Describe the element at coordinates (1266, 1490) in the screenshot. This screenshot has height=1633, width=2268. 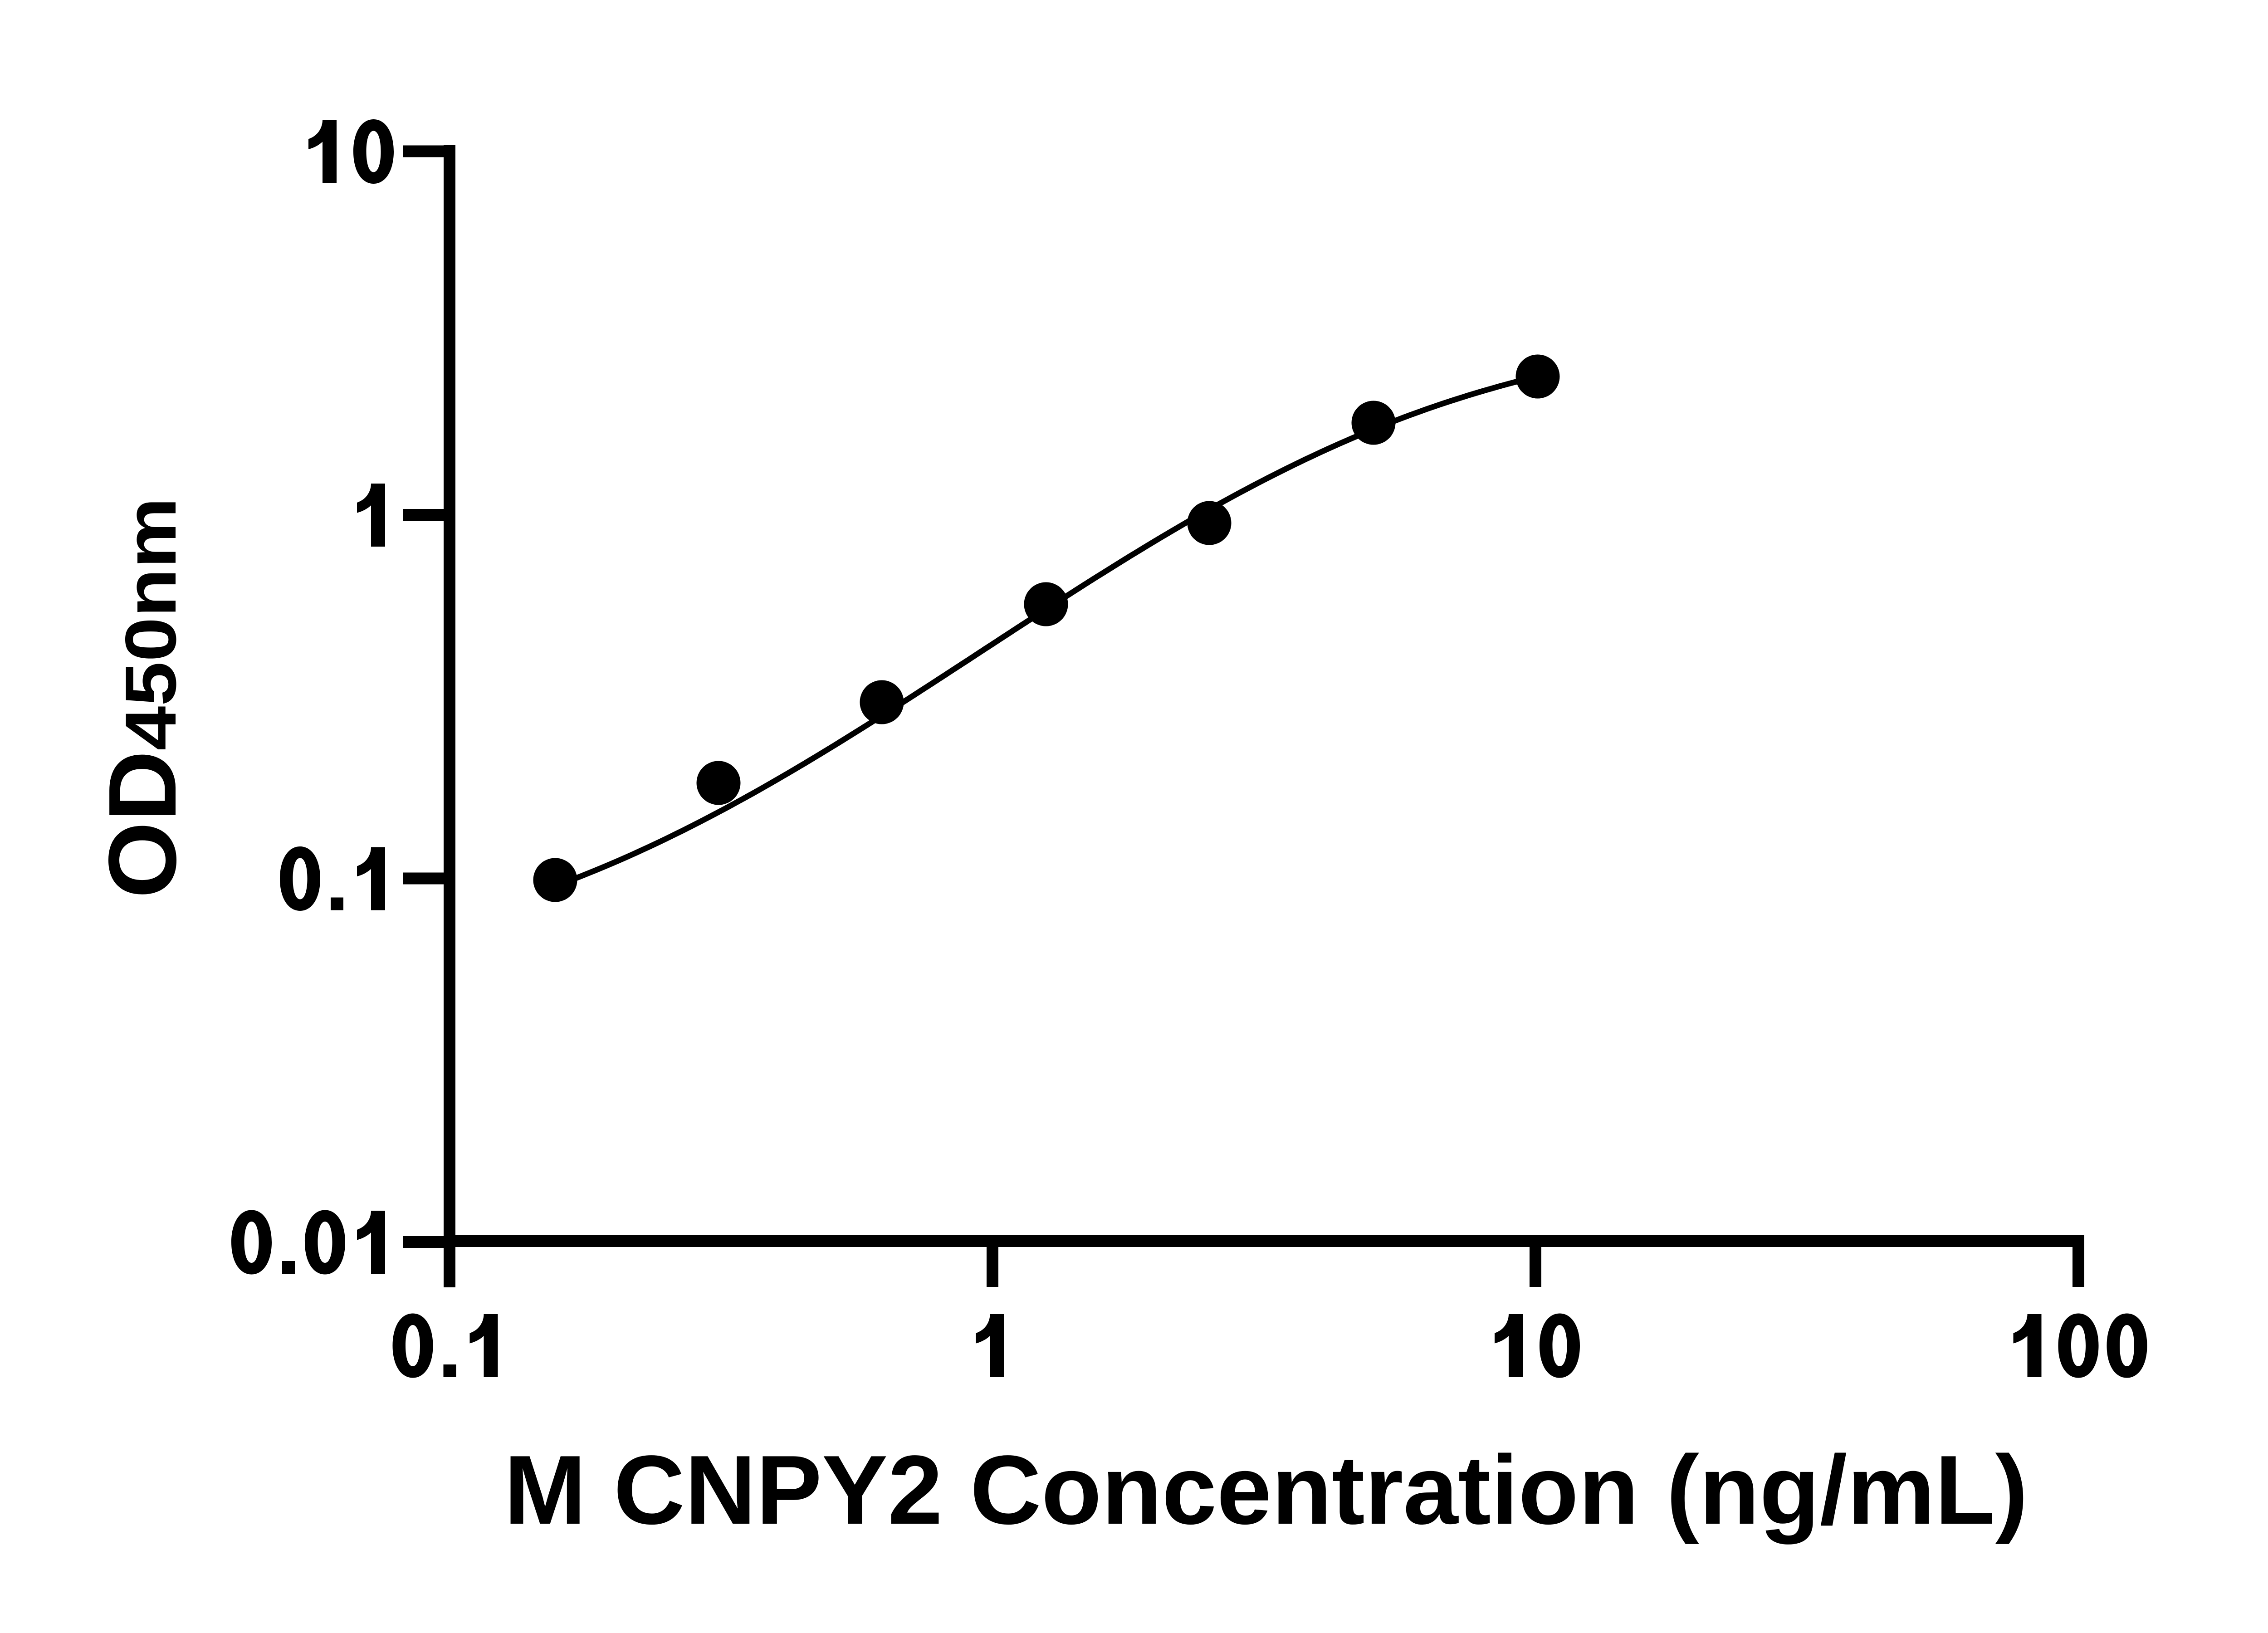
I see `svg-text: M CNPY2 Concentration (ng/mL)` at that location.